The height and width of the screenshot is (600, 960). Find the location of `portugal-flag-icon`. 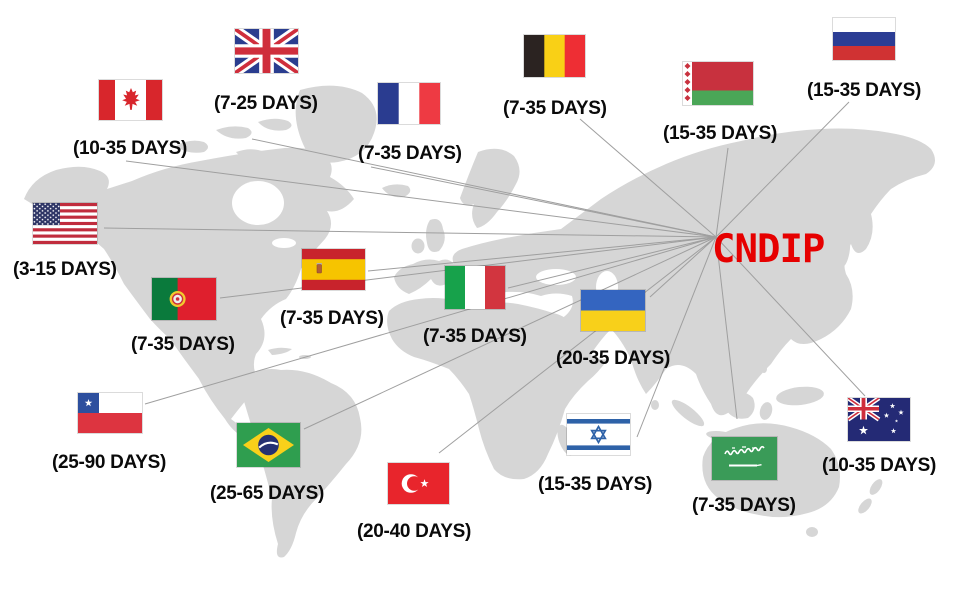

portugal-flag-icon is located at coordinates (184, 299).